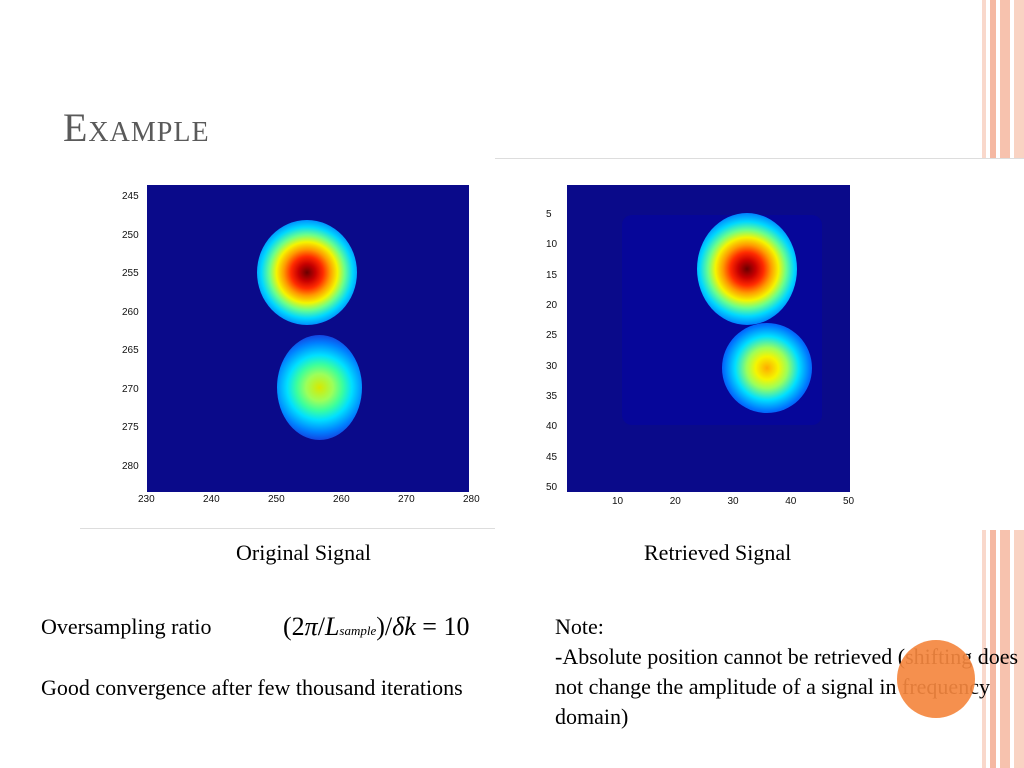 The width and height of the screenshot is (1024, 768). Describe the element at coordinates (618, 501) in the screenshot. I see `retrieved-x-tick-label: 10` at that location.